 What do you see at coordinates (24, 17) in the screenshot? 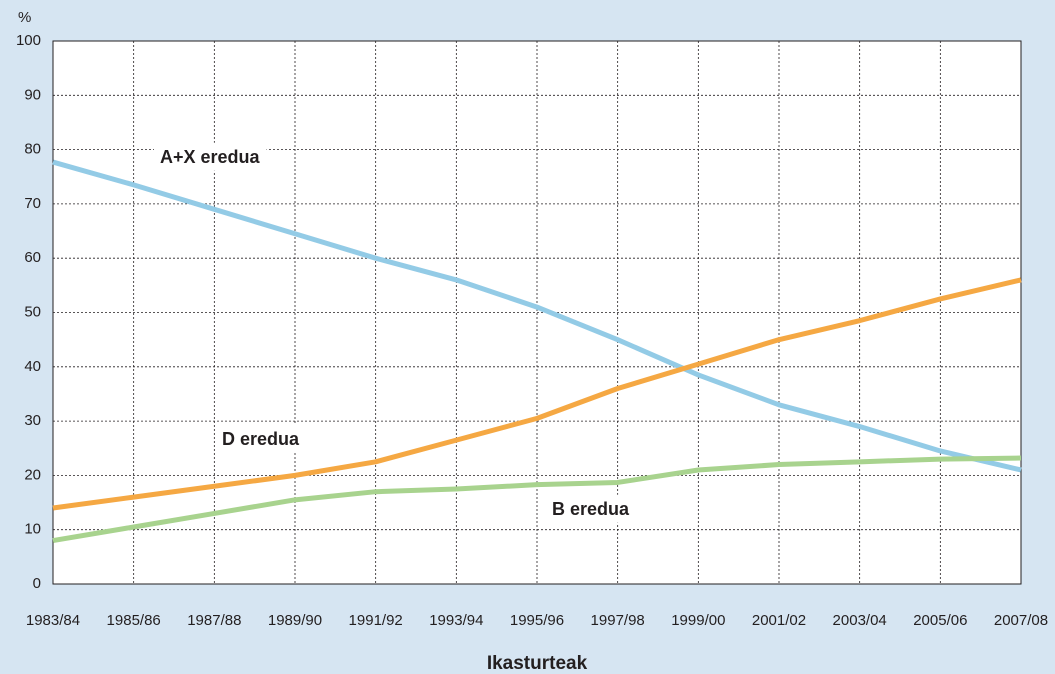
I see `y-axis-label: %` at bounding box center [24, 17].